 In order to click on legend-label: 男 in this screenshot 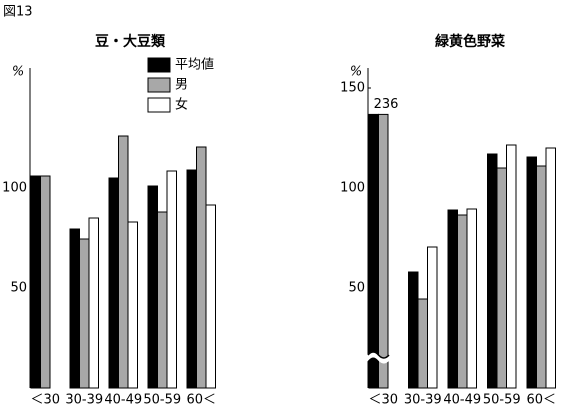, I will do `click(181, 85)`.